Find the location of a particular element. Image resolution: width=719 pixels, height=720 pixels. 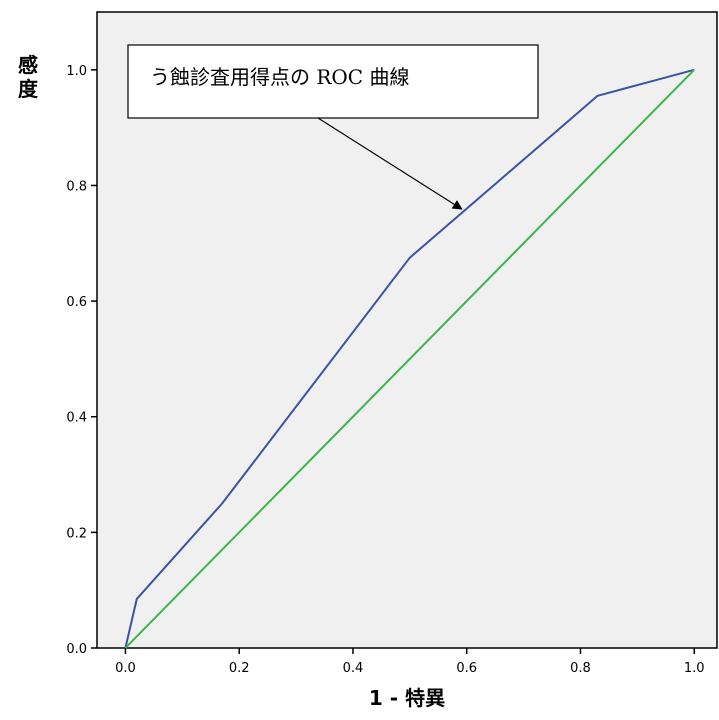

annotation-box is located at coordinates (333, 81).